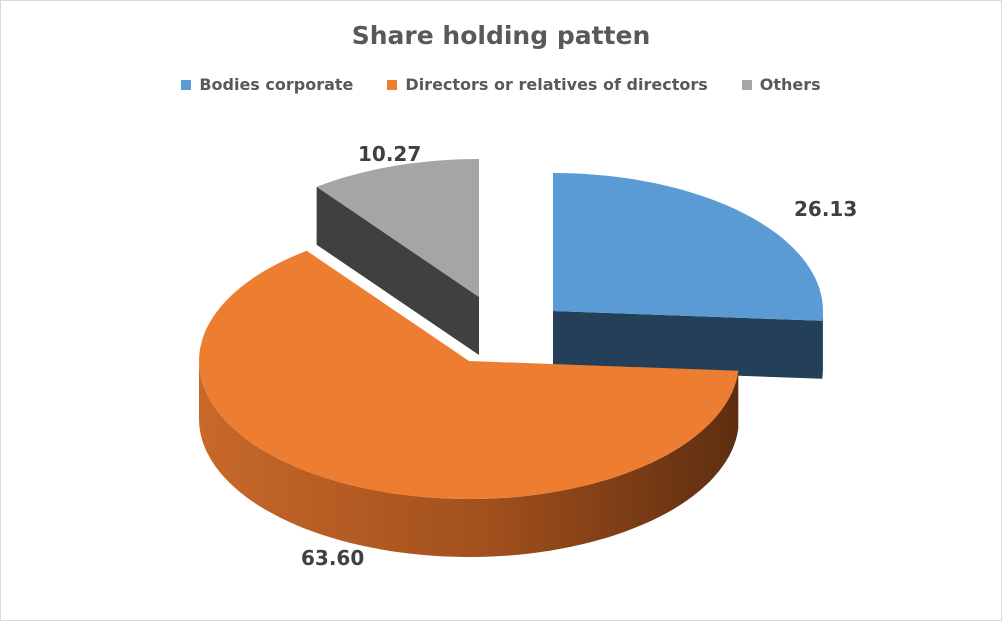 This screenshot has height=621, width=1002. Describe the element at coordinates (397, 228) in the screenshot. I see `slice-top-others` at that location.